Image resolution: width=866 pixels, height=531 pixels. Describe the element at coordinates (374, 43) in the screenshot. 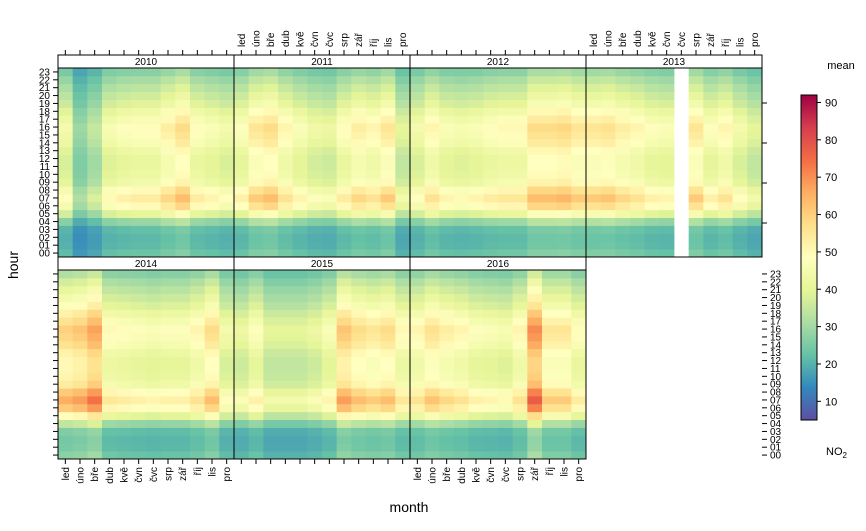

I see `x-tick-label: říj` at that location.